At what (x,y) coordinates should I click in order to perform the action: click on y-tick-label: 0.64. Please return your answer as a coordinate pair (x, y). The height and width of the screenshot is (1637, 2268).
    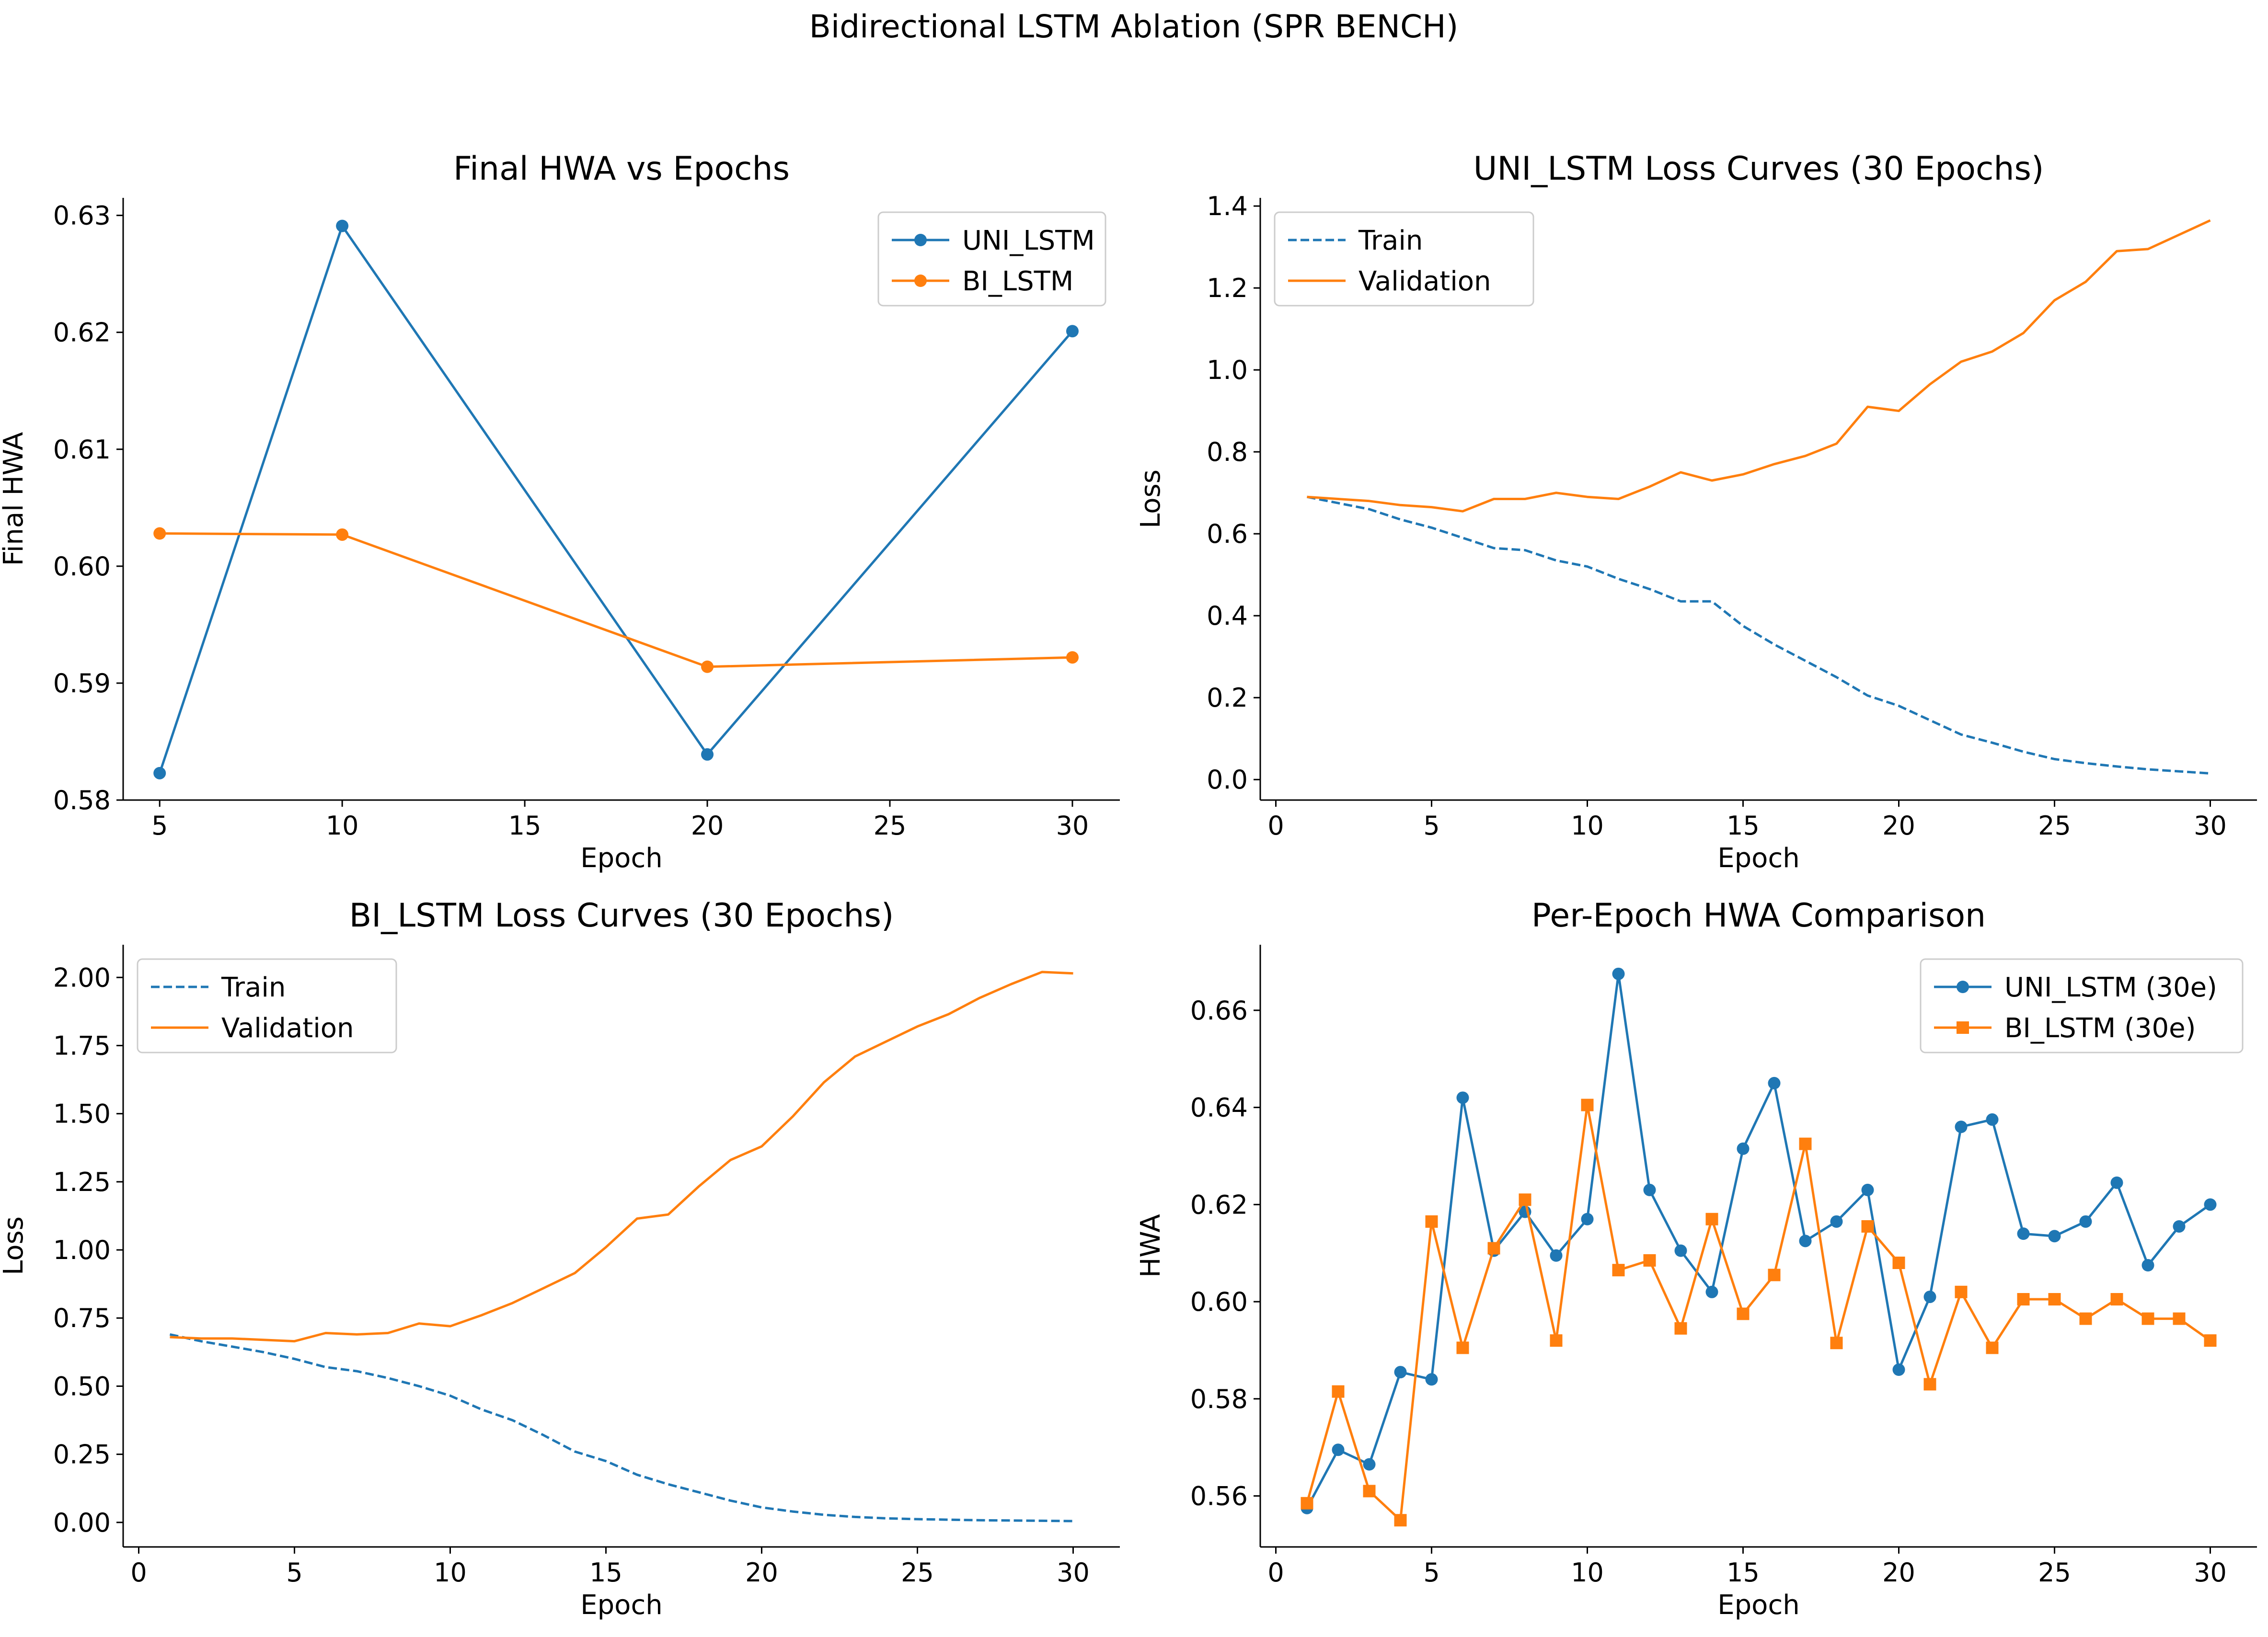
    Looking at the image, I should click on (1219, 1108).